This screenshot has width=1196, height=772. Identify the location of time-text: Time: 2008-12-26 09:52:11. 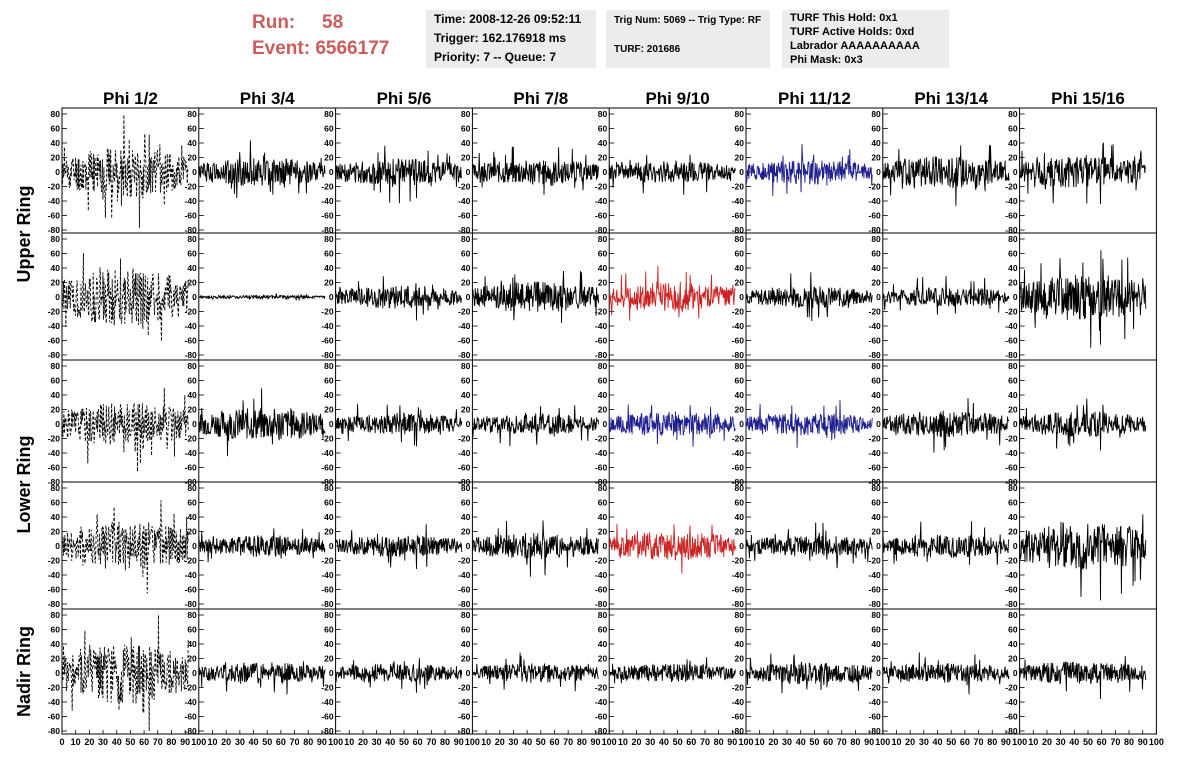
(508, 19).